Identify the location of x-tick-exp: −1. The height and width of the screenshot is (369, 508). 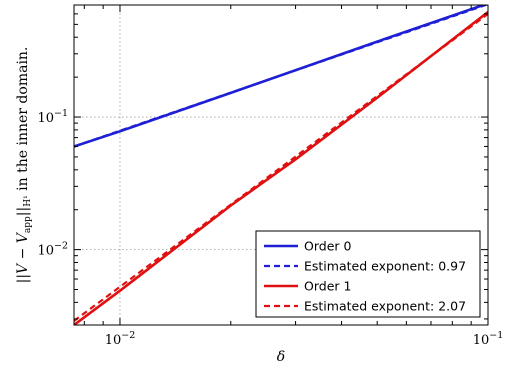
(496, 335).